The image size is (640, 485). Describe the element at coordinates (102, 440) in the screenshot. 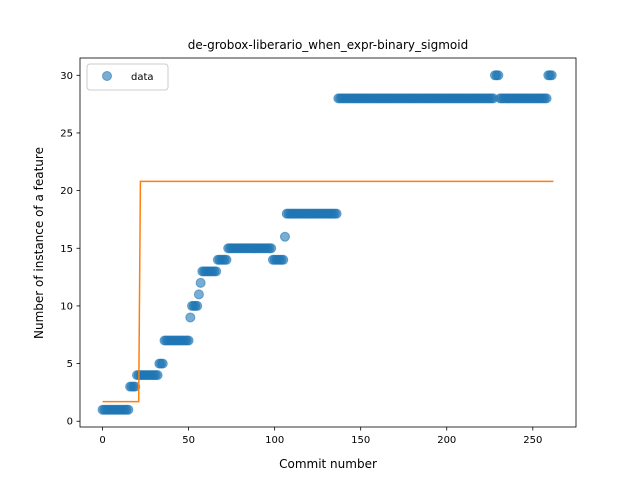

I see `x-tick-label: 0` at that location.